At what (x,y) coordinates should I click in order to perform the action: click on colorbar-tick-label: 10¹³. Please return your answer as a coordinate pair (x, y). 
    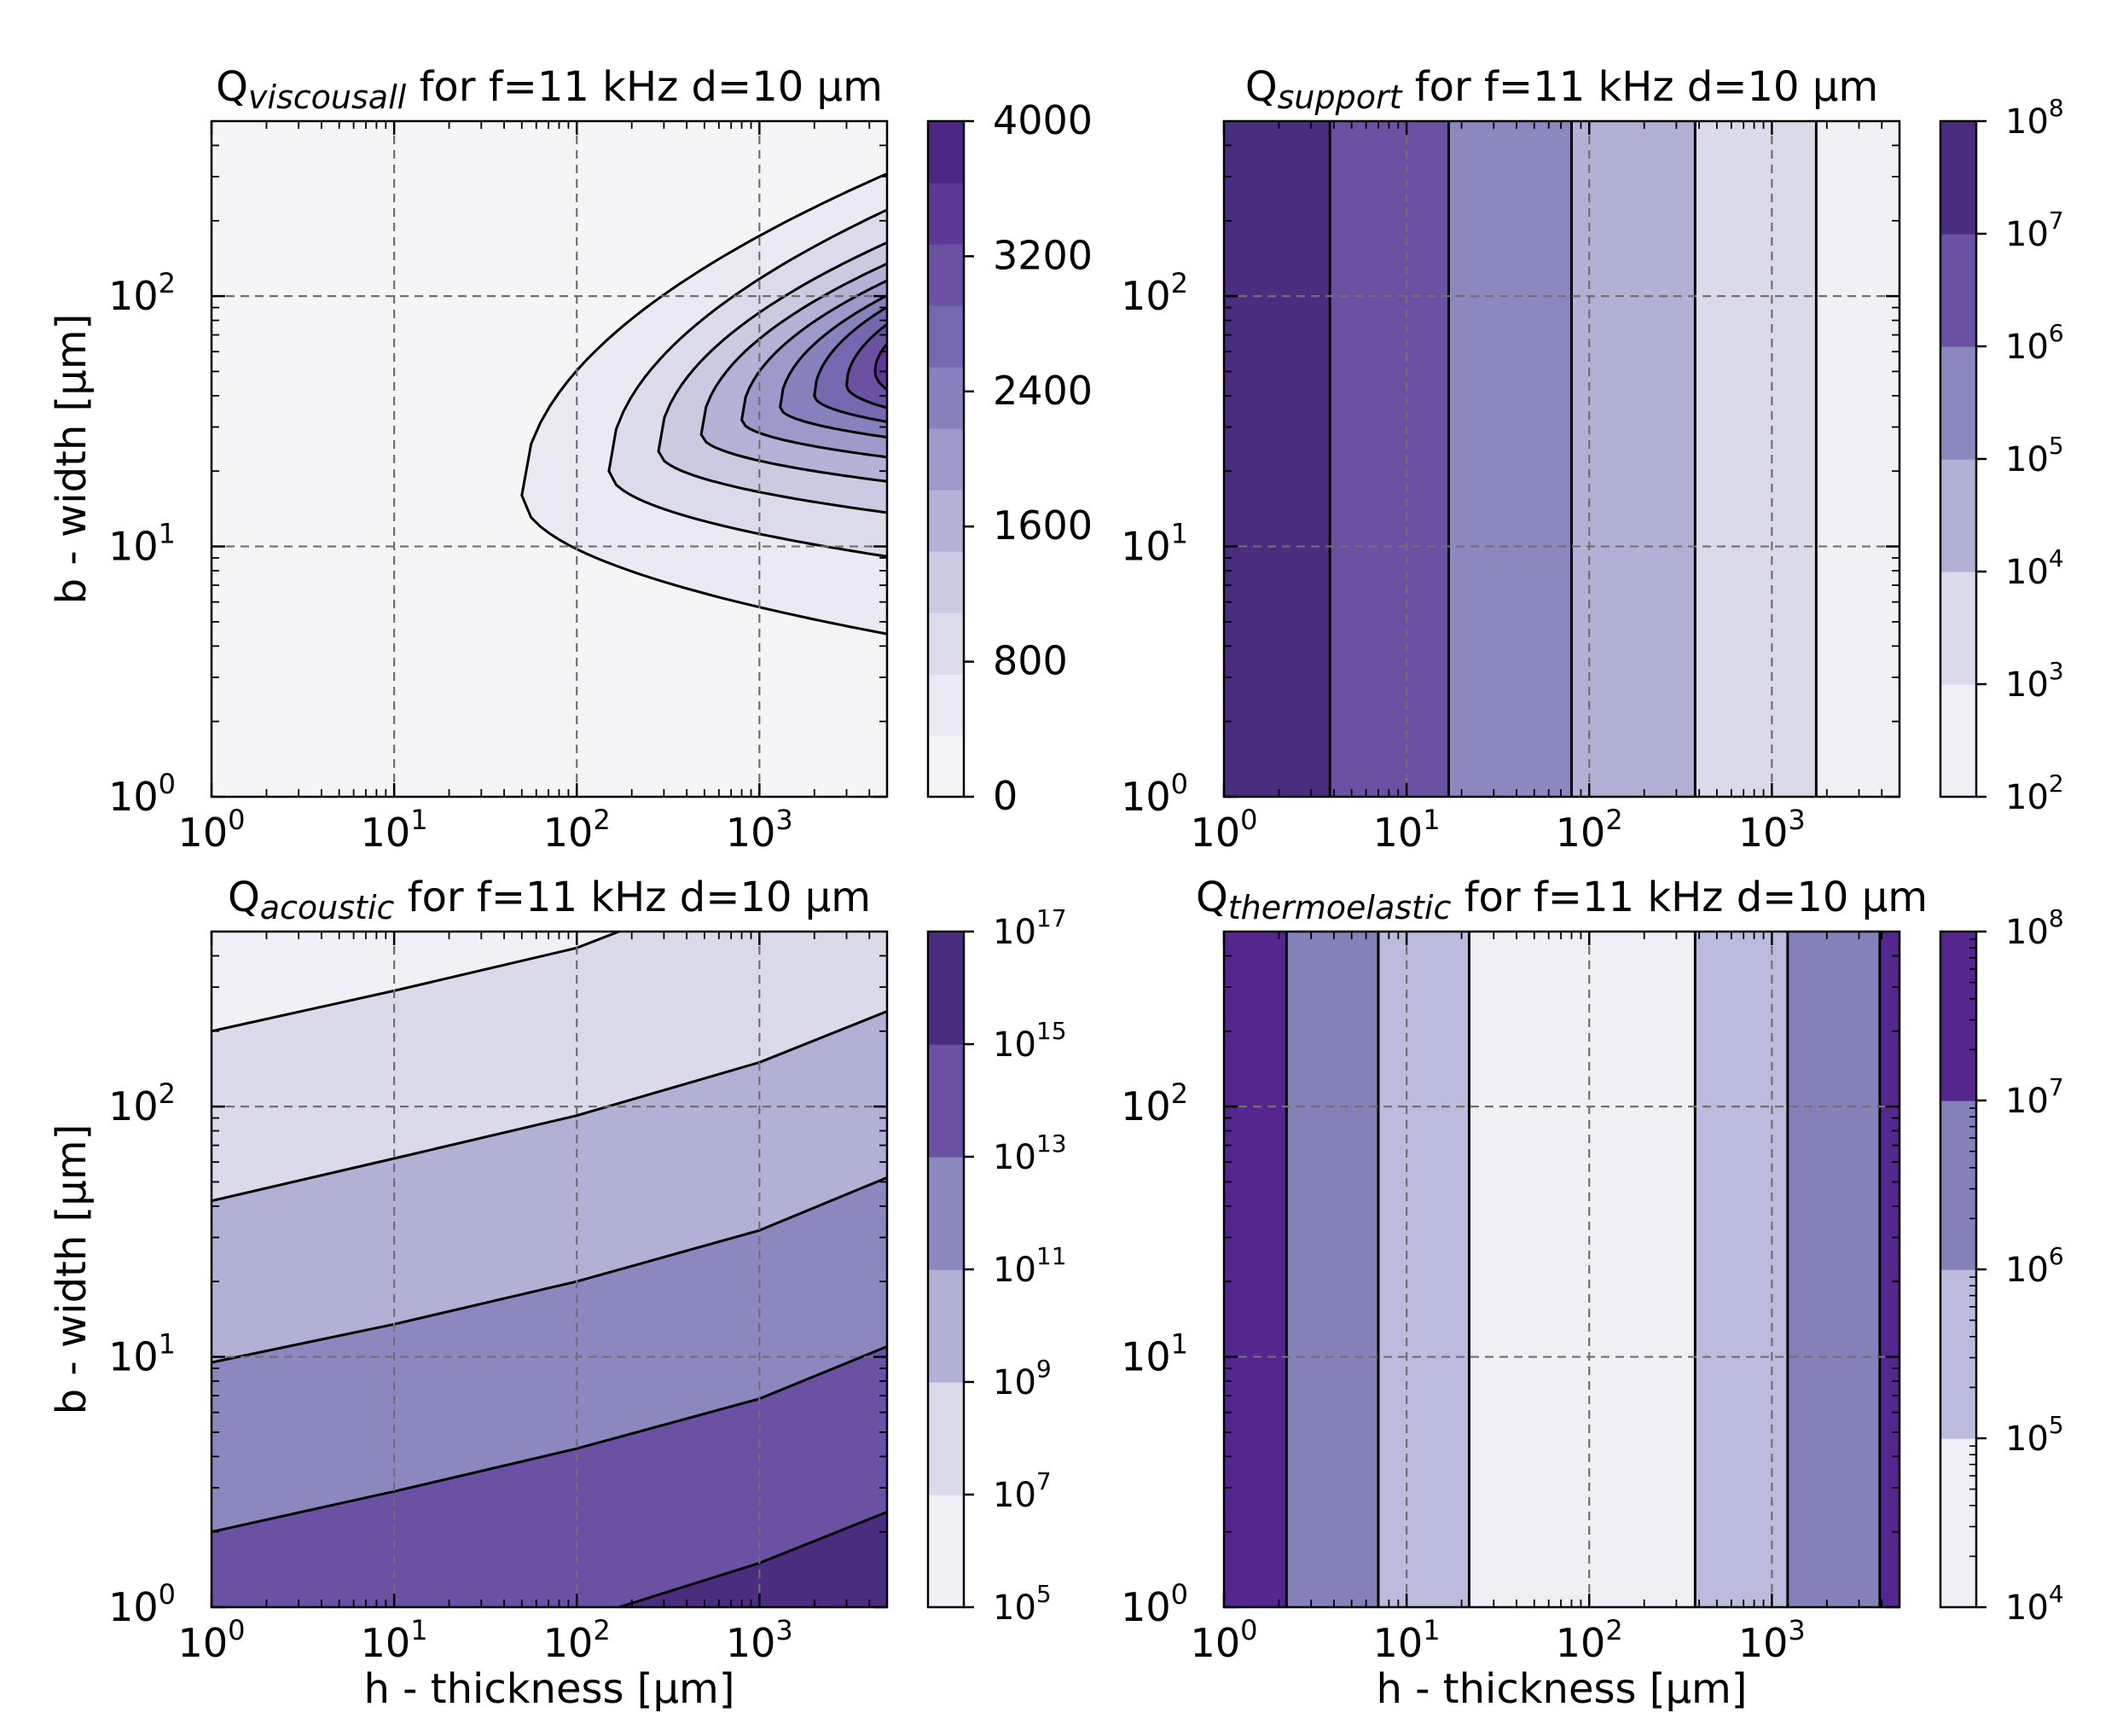
    Looking at the image, I should click on (1030, 1153).